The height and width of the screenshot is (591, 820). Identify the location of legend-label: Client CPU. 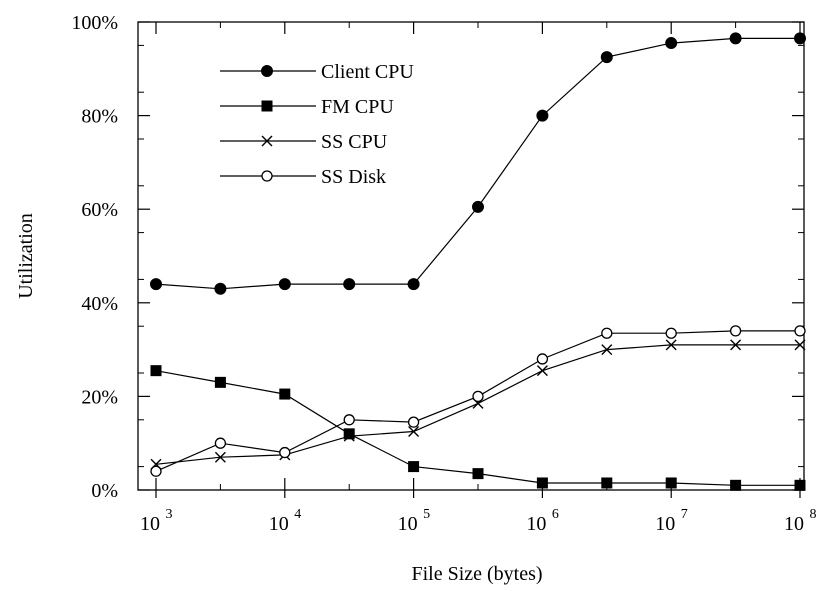
(367, 72).